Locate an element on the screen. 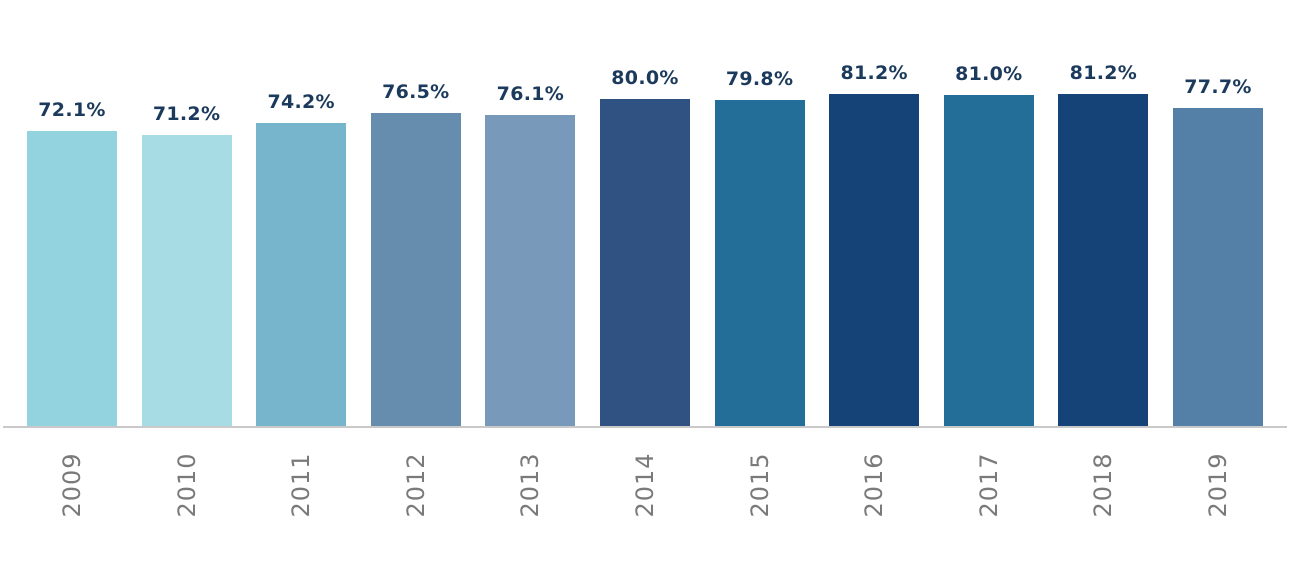 Image resolution: width=1303 pixels, height=574 pixels. x-tick-label: 2010 is located at coordinates (186, 485).